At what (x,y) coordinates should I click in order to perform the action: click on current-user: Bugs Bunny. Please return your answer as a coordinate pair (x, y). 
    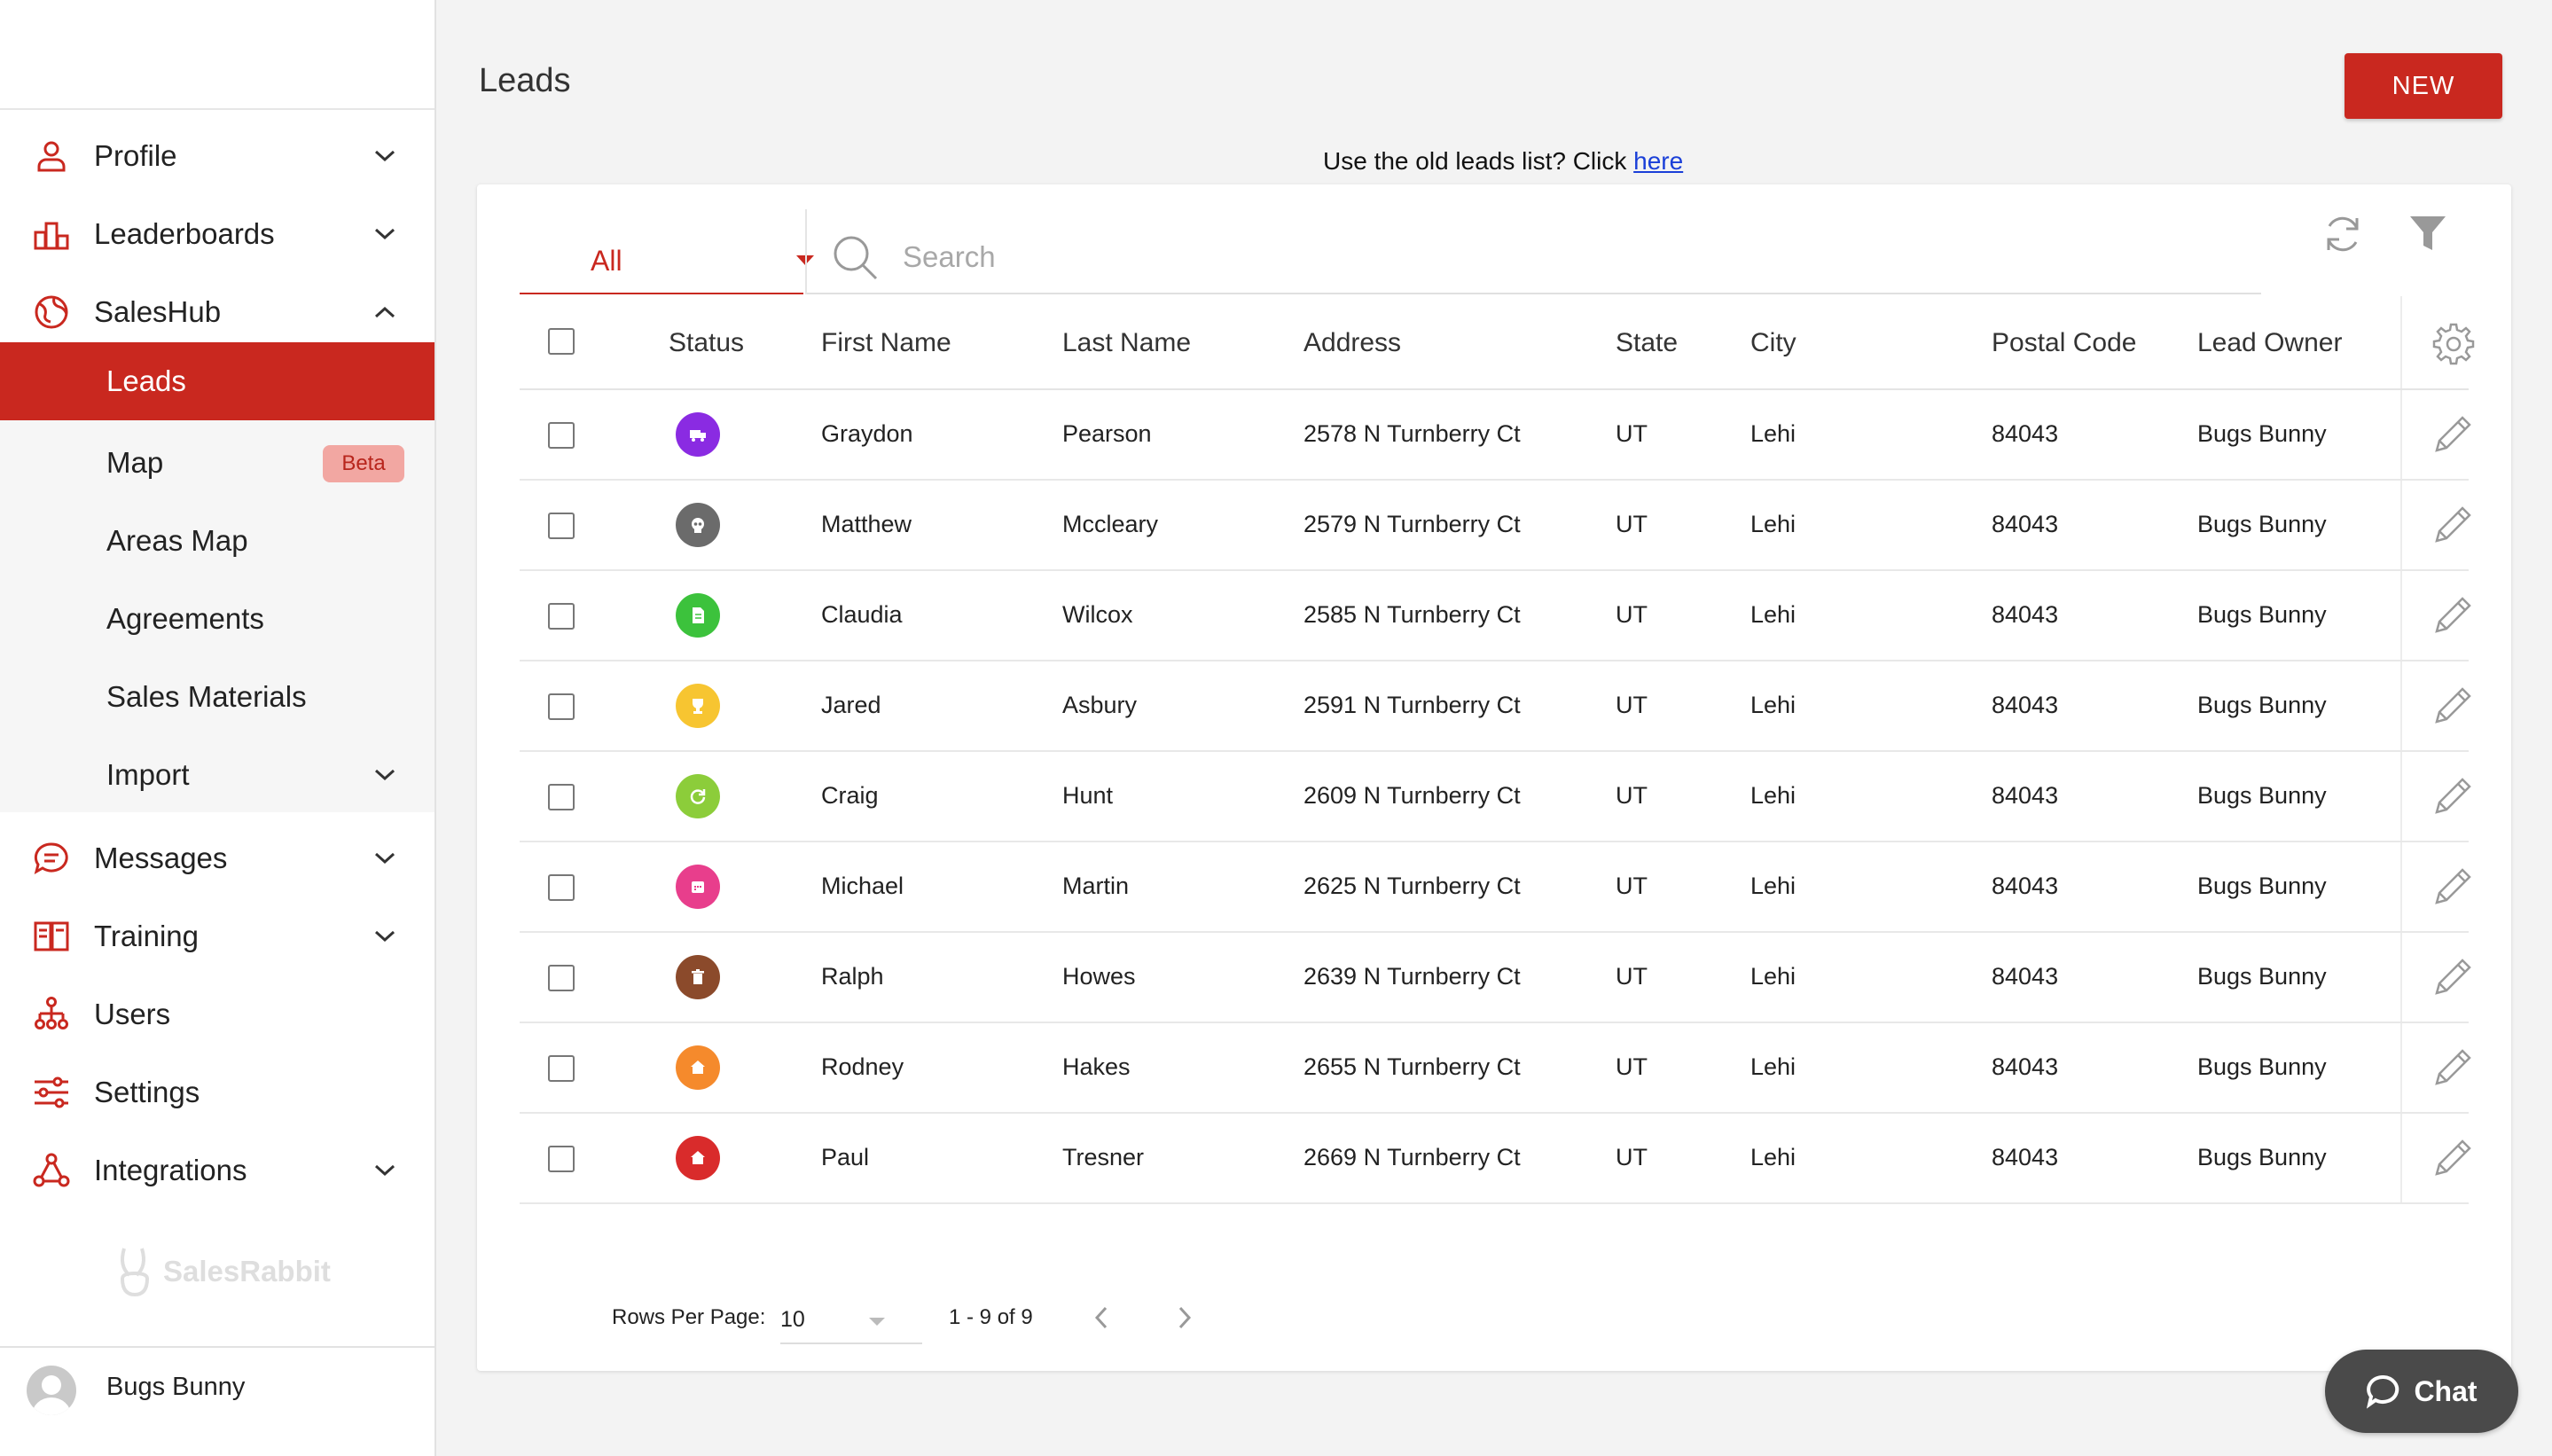
    Looking at the image, I should click on (217, 1401).